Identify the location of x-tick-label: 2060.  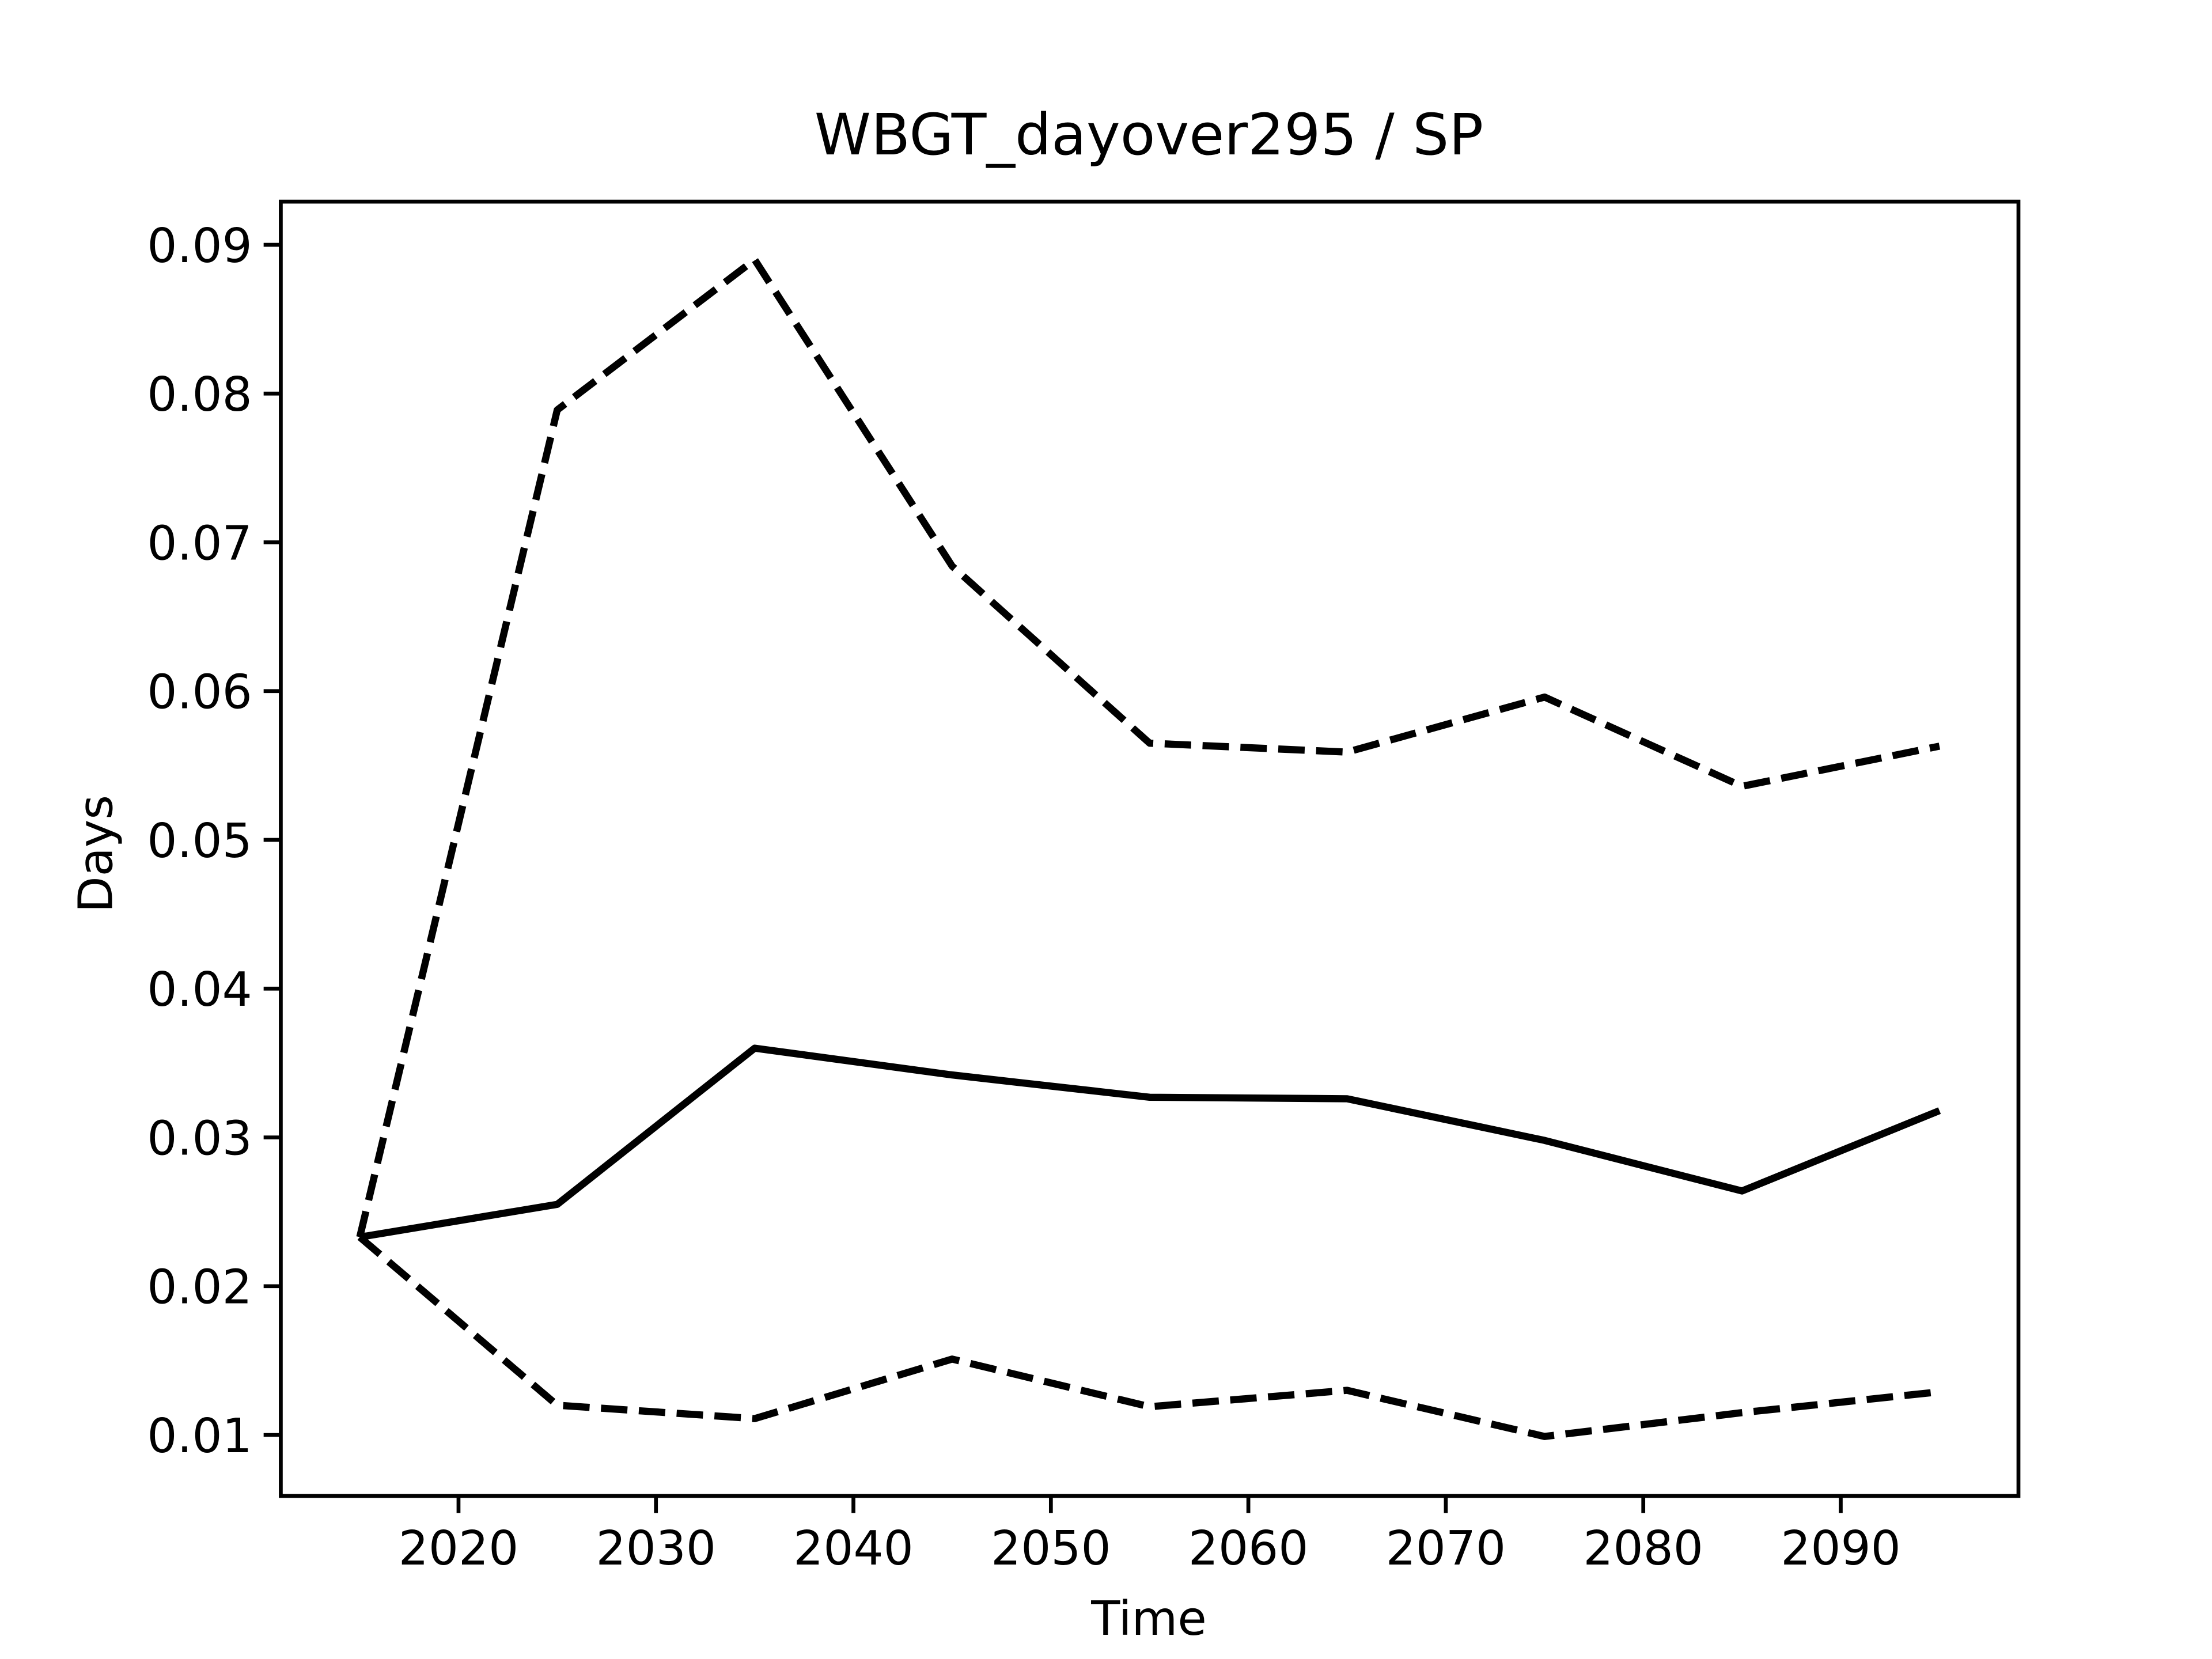
(1248, 1548).